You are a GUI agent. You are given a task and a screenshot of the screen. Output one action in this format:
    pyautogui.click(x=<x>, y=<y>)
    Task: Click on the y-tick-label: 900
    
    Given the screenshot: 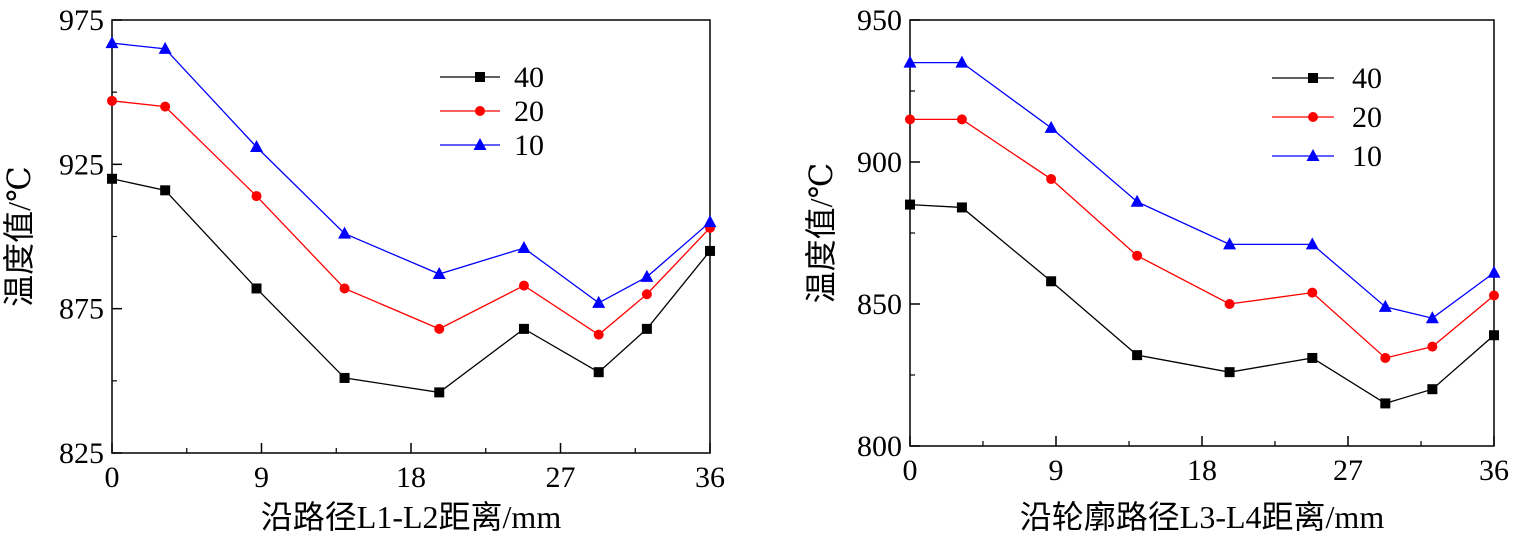 What is the action you would take?
    pyautogui.click(x=879, y=162)
    